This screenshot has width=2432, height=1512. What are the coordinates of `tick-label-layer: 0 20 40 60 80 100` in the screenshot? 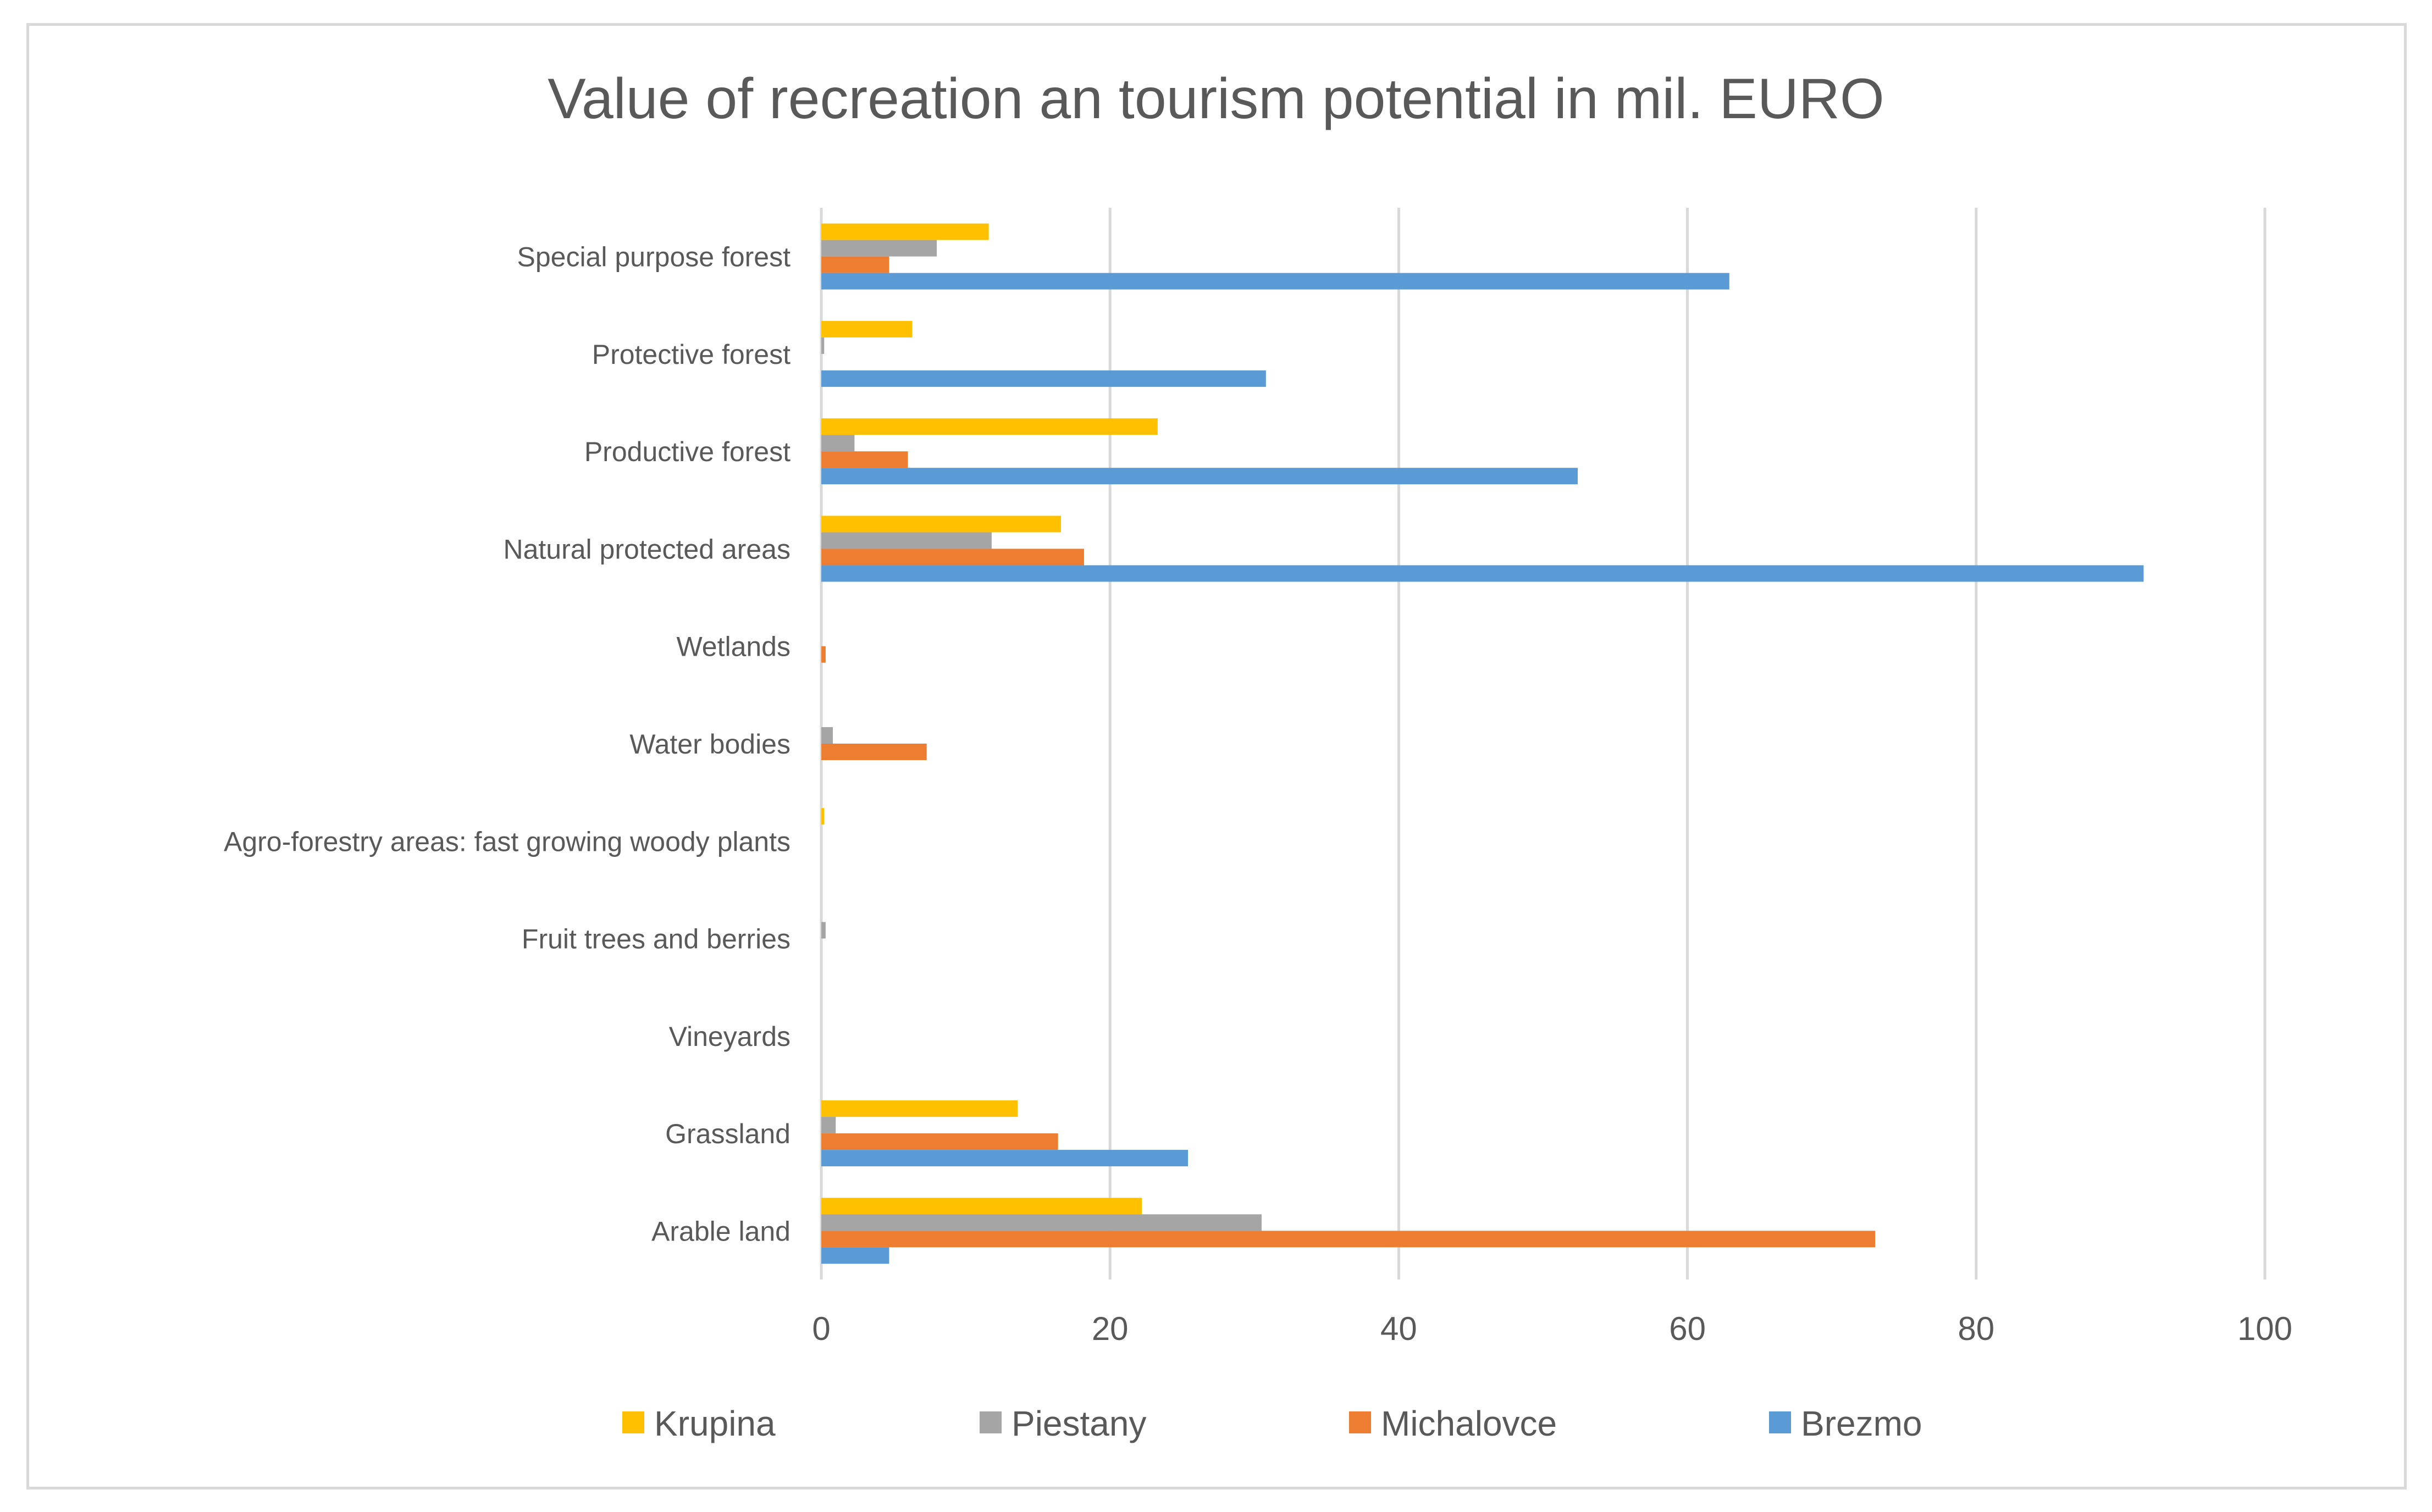 It's located at (1552, 1328).